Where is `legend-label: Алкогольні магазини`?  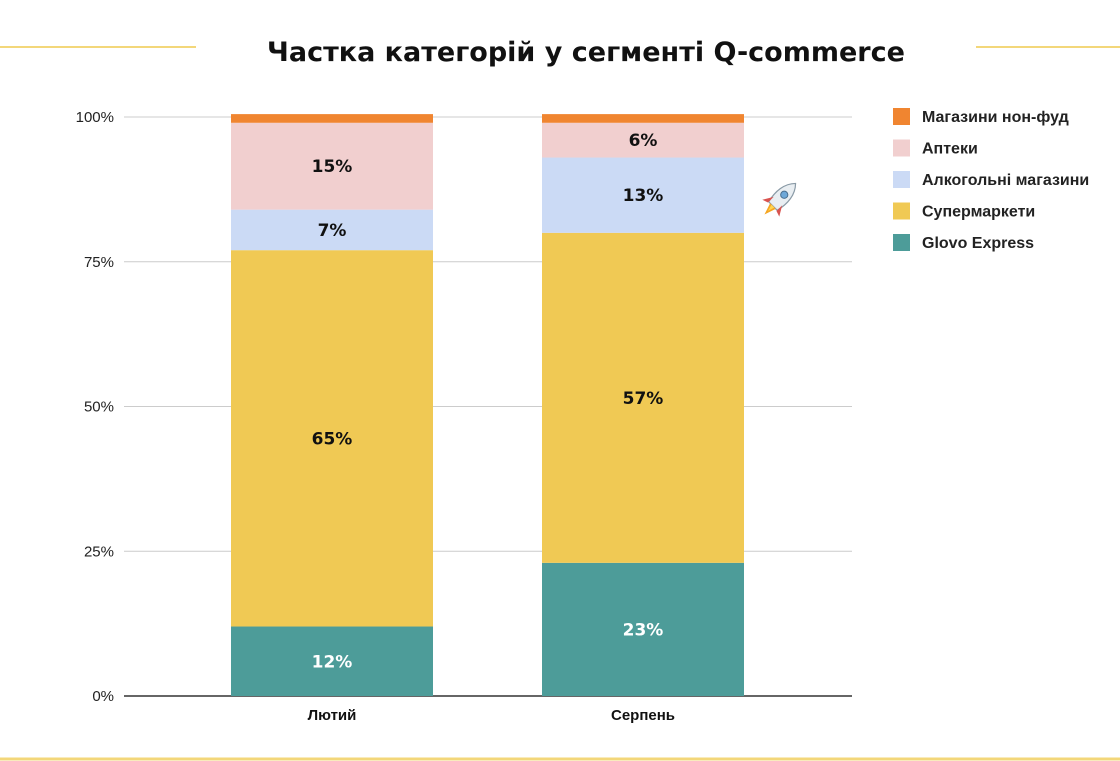 legend-label: Алкогольні магазини is located at coordinates (1005, 180).